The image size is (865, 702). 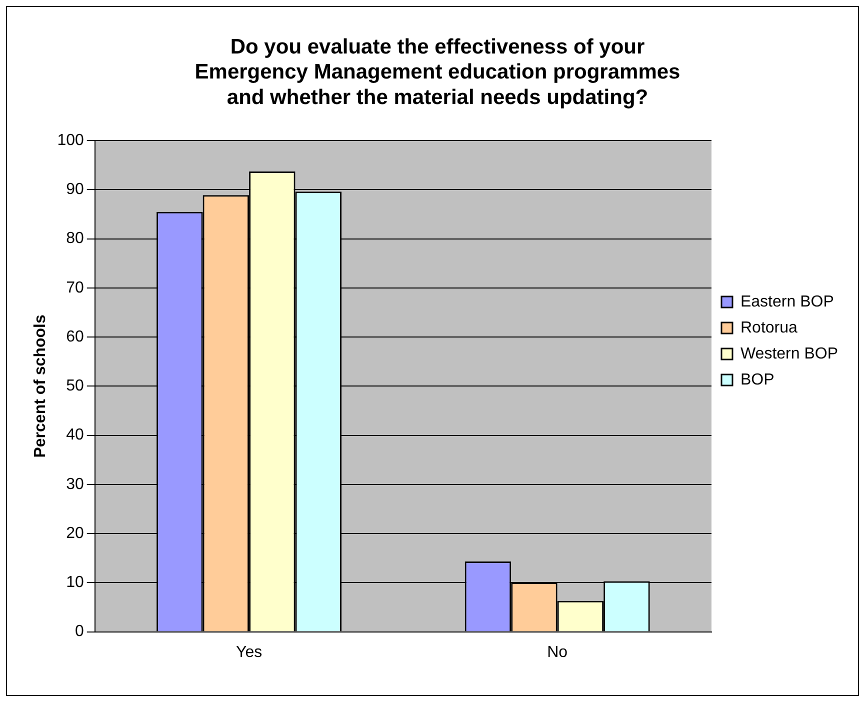 I want to click on y-tick-label: 0, so click(x=79, y=631).